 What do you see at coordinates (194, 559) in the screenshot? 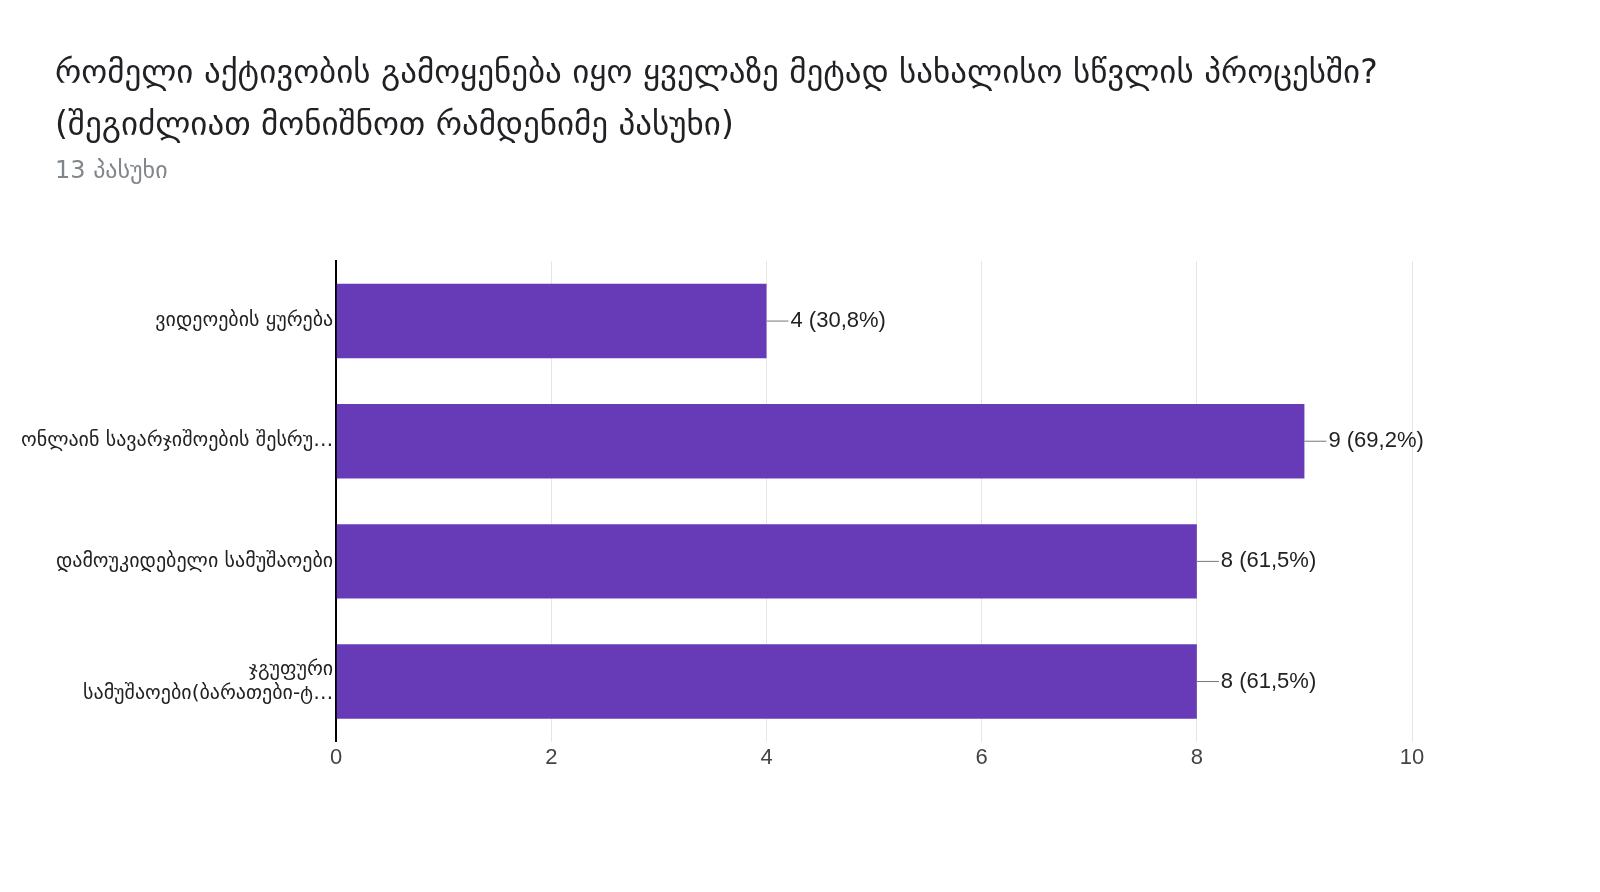
I see `y-tick-label: დამოუკიდებელი სამუშაოები` at bounding box center [194, 559].